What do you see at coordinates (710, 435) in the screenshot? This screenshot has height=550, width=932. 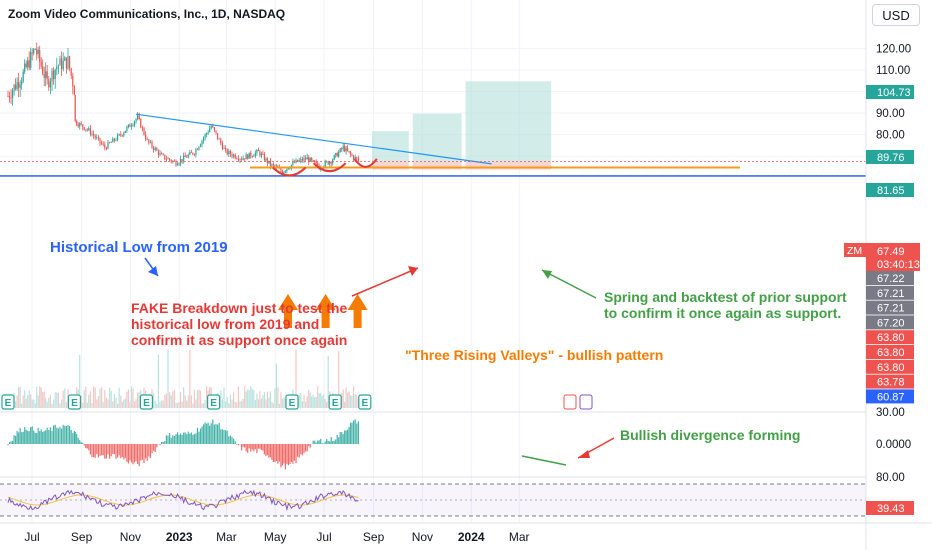 I see `divergence-annotation: Bullish divergence forming` at bounding box center [710, 435].